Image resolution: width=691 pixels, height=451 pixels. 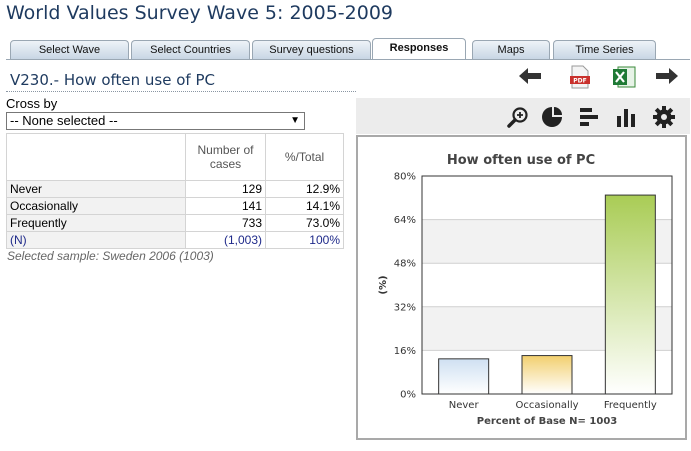 I want to click on vertical-bar-icon, so click(x=626, y=117).